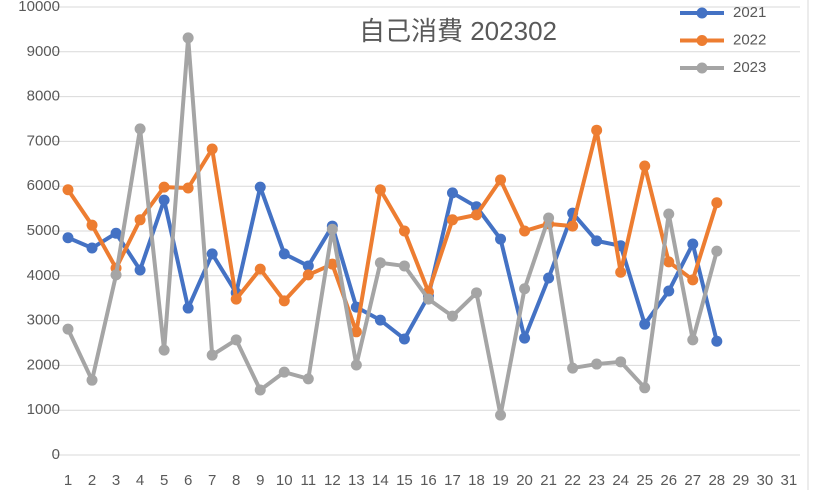  Describe the element at coordinates (332, 480) in the screenshot. I see `x-tick-label: 12` at that location.